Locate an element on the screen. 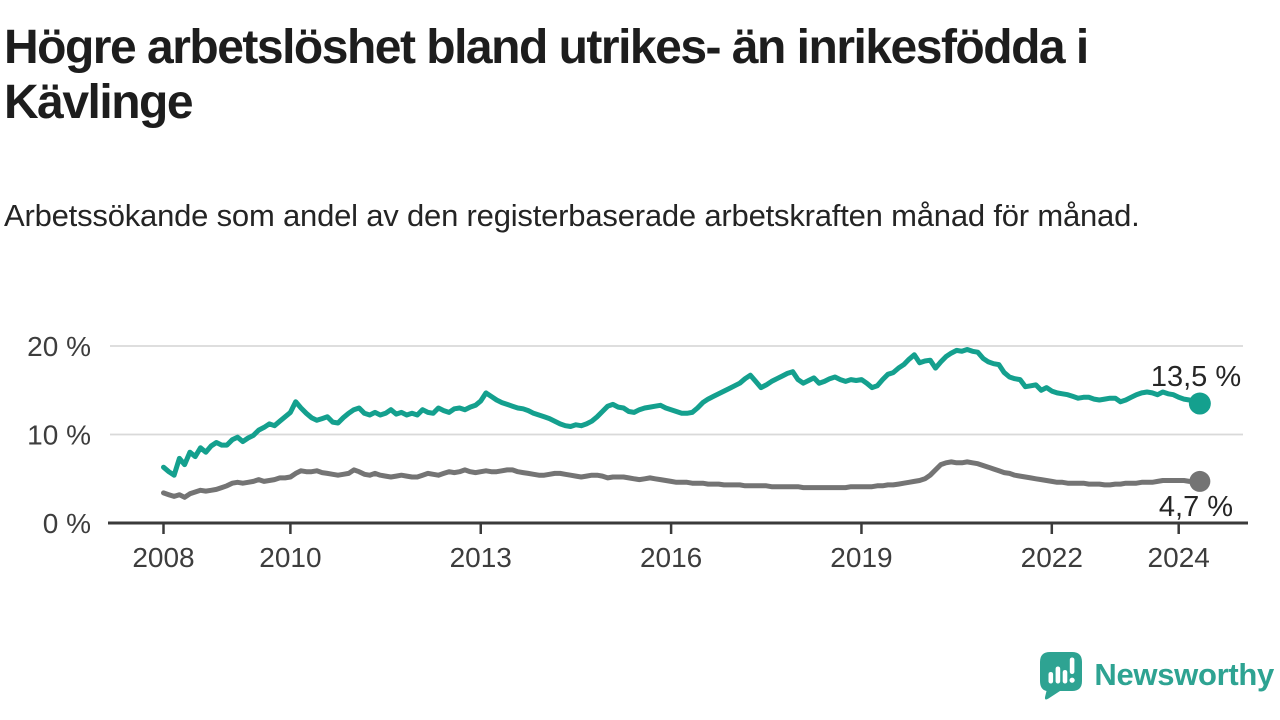 This screenshot has width=1280, height=720. series-line-total-arbetsloshet is located at coordinates (682, 479).